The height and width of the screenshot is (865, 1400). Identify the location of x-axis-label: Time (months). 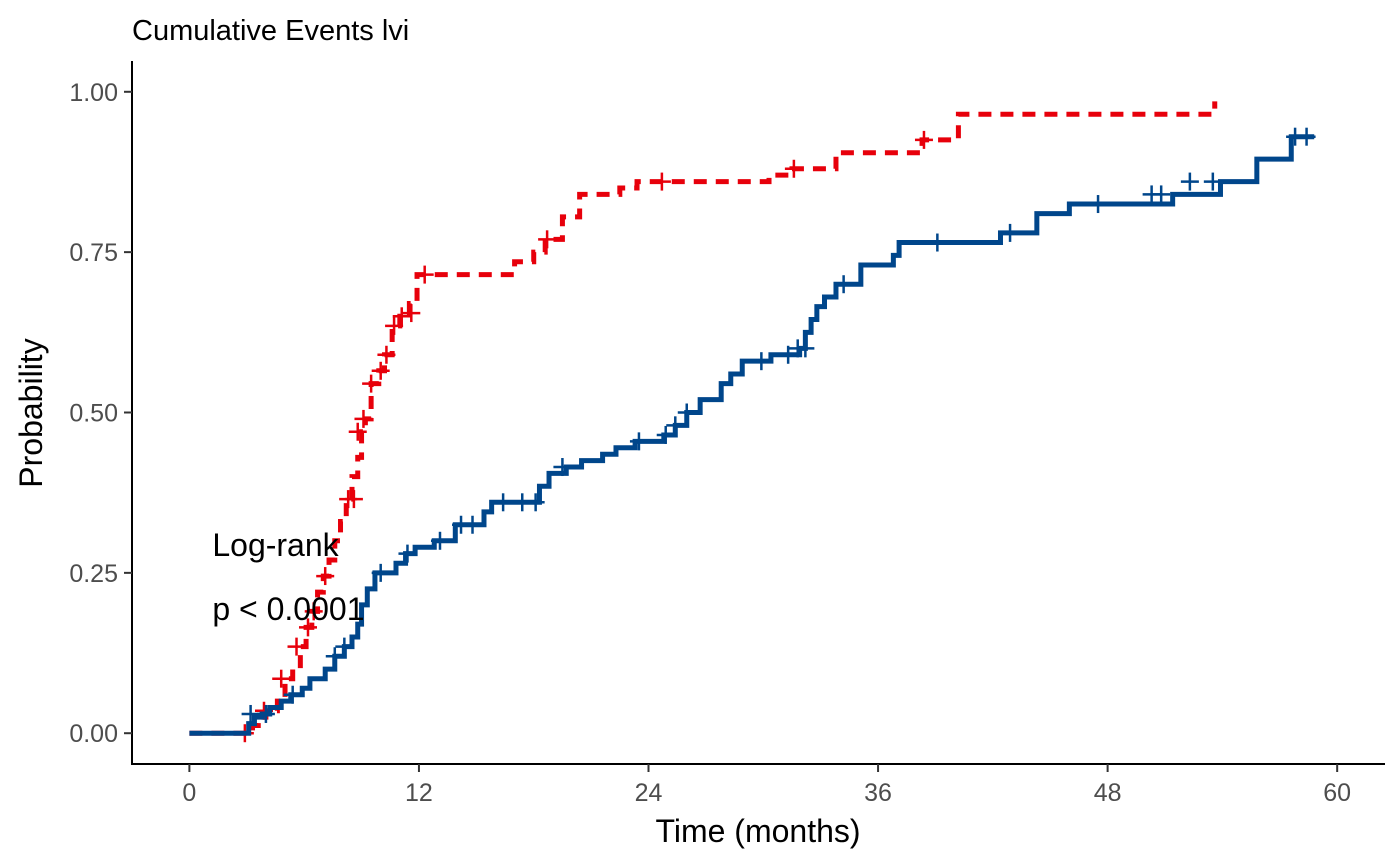
(757, 831).